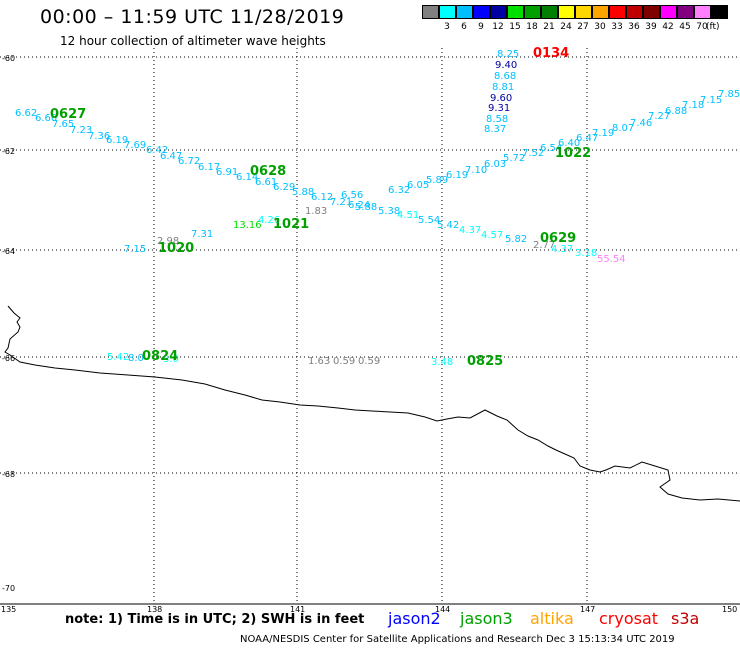 Image resolution: width=740 pixels, height=650 pixels. What do you see at coordinates (515, 27) in the screenshot?
I see `scale-label: 15` at bounding box center [515, 27].